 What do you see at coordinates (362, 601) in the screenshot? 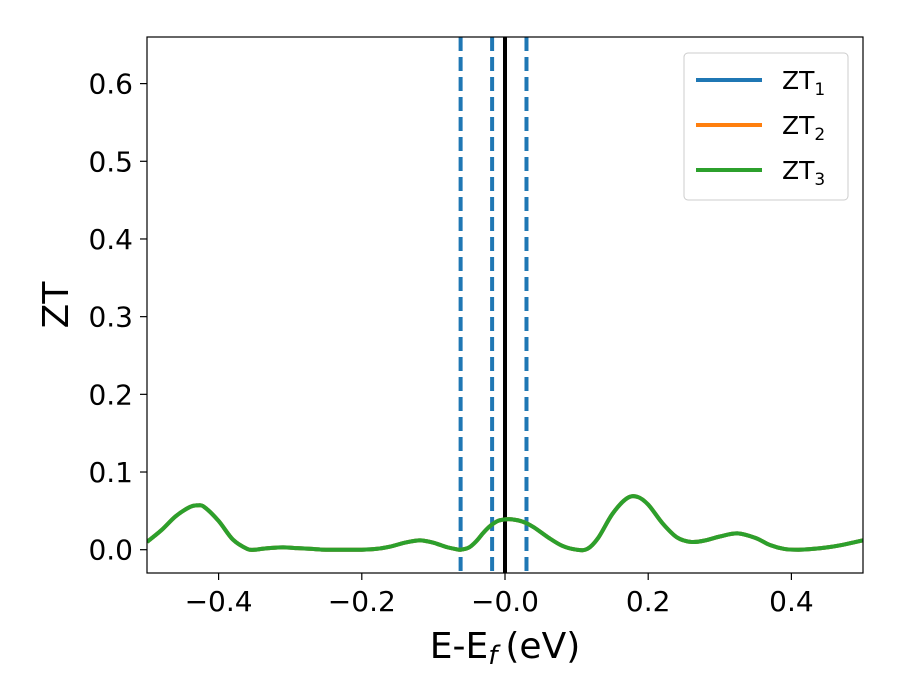
I see `x-tick-label: −0.2` at bounding box center [362, 601].